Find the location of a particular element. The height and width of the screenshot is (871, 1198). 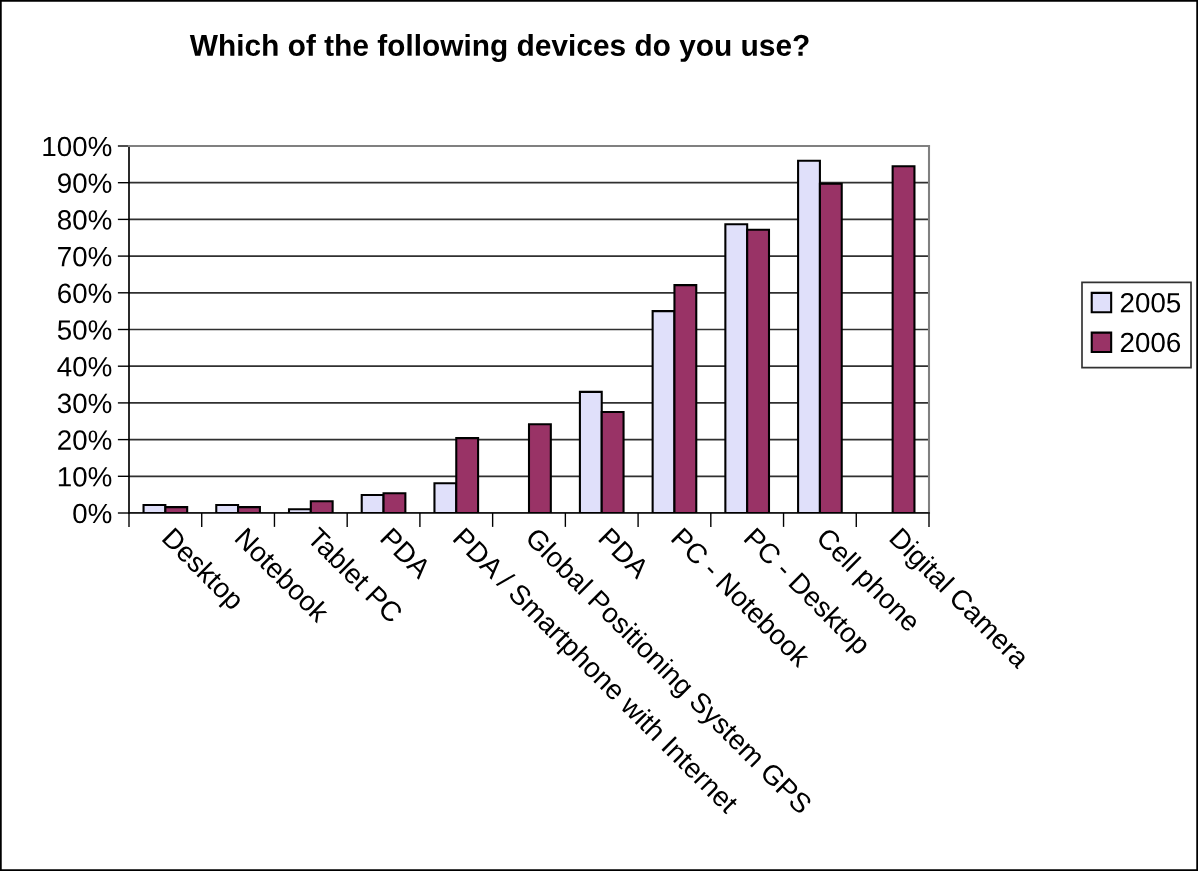

y-tick-label: 90% is located at coordinates (85, 183).